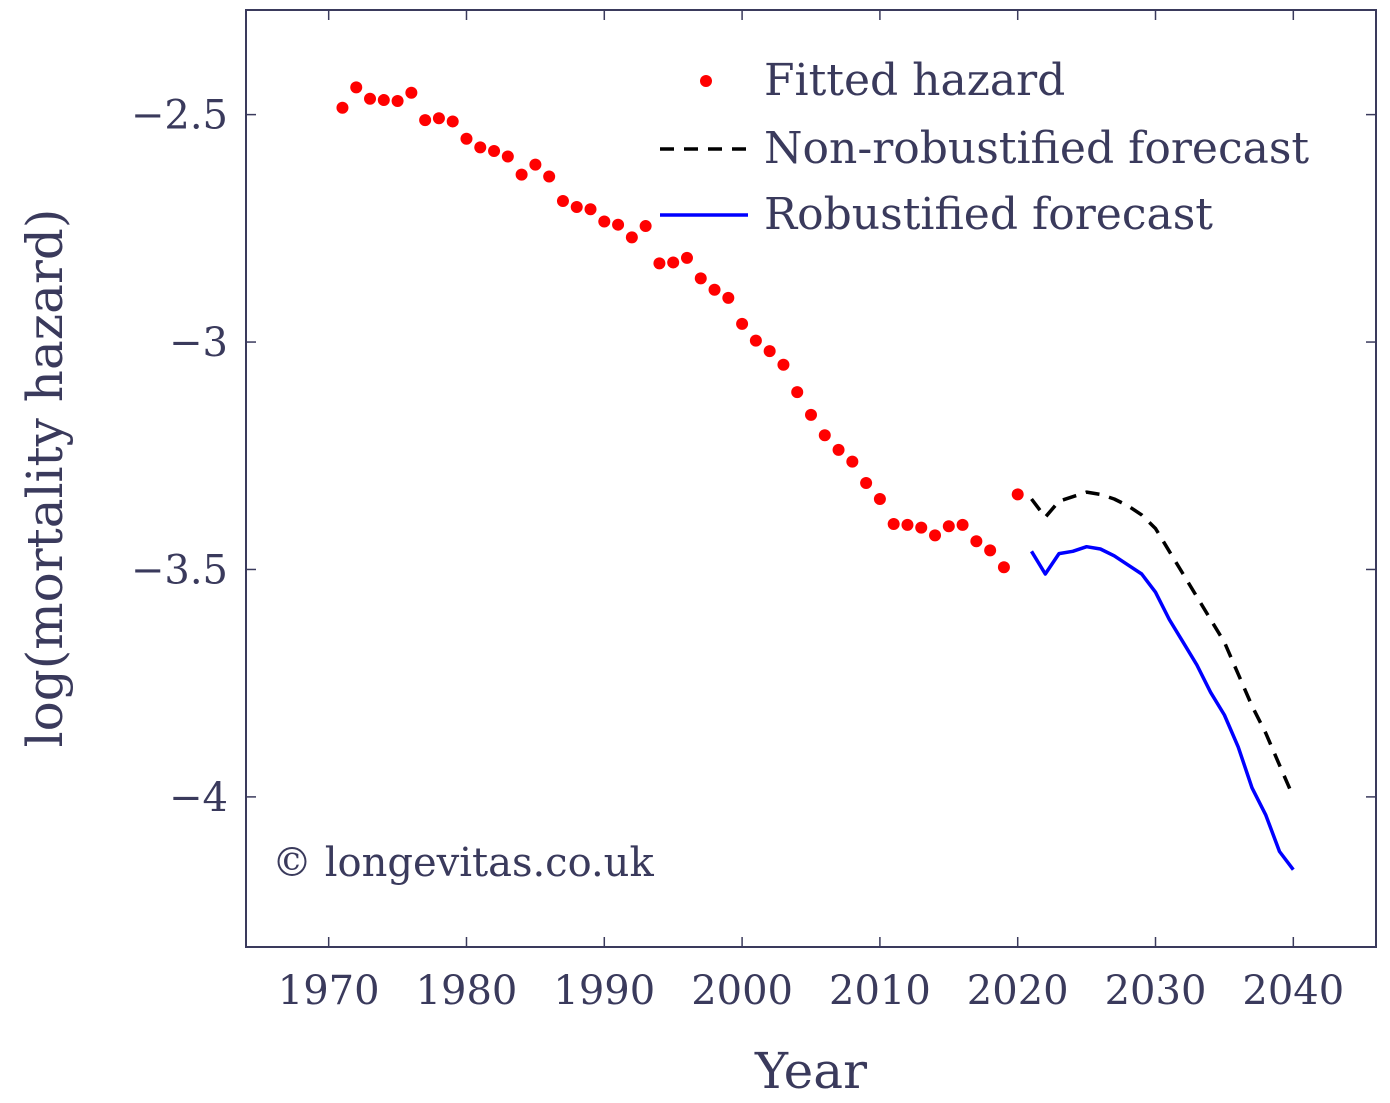  Describe the element at coordinates (1036, 148) in the screenshot. I see `legend-label-non-robust: Non-robustified forecast` at that location.